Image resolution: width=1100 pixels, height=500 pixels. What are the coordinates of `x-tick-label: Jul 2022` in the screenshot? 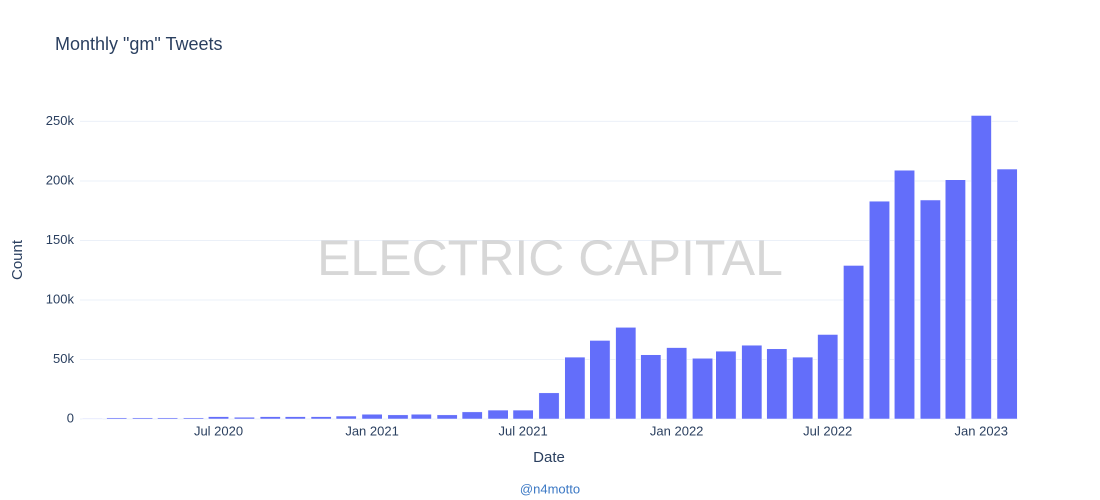 It's located at (827, 430).